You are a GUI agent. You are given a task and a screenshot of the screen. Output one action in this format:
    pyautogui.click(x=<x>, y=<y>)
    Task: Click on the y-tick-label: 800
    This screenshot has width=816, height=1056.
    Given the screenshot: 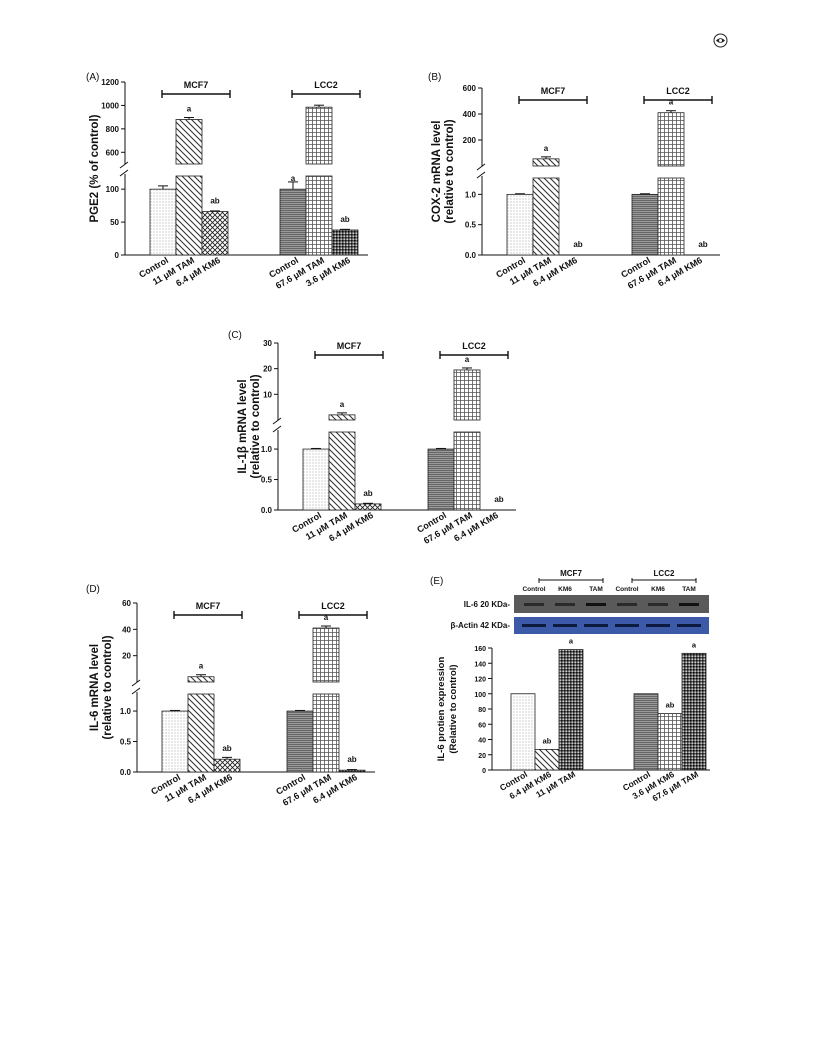 What is the action you would take?
    pyautogui.click(x=113, y=129)
    